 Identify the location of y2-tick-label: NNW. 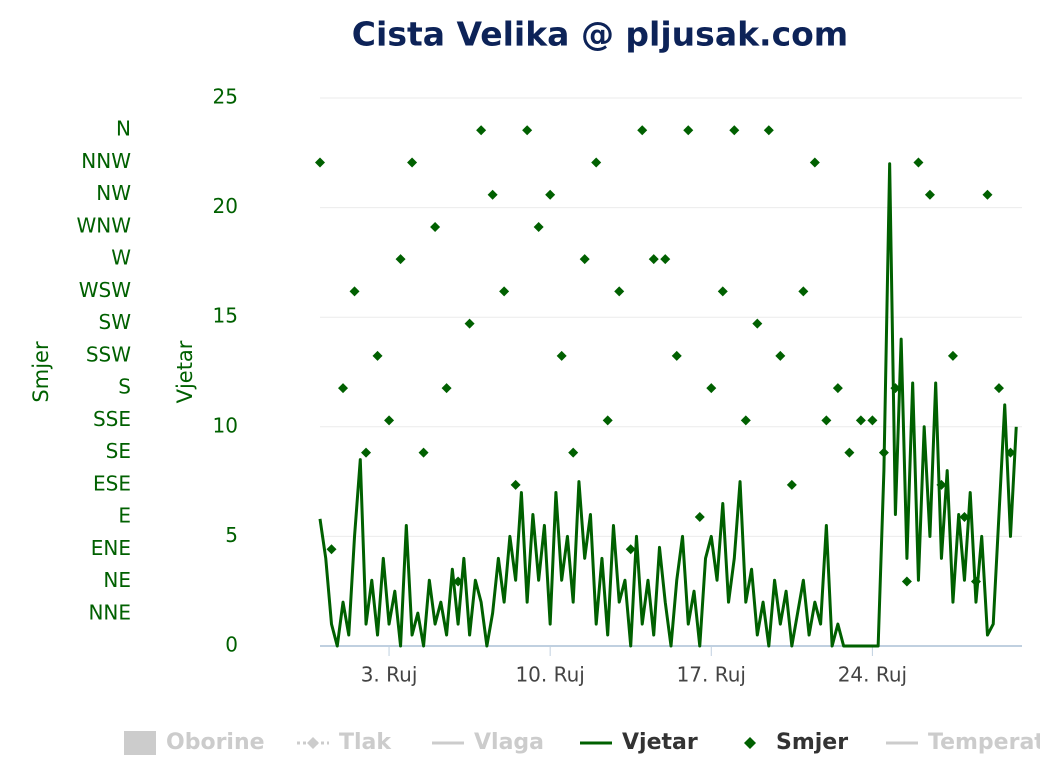
(106, 161).